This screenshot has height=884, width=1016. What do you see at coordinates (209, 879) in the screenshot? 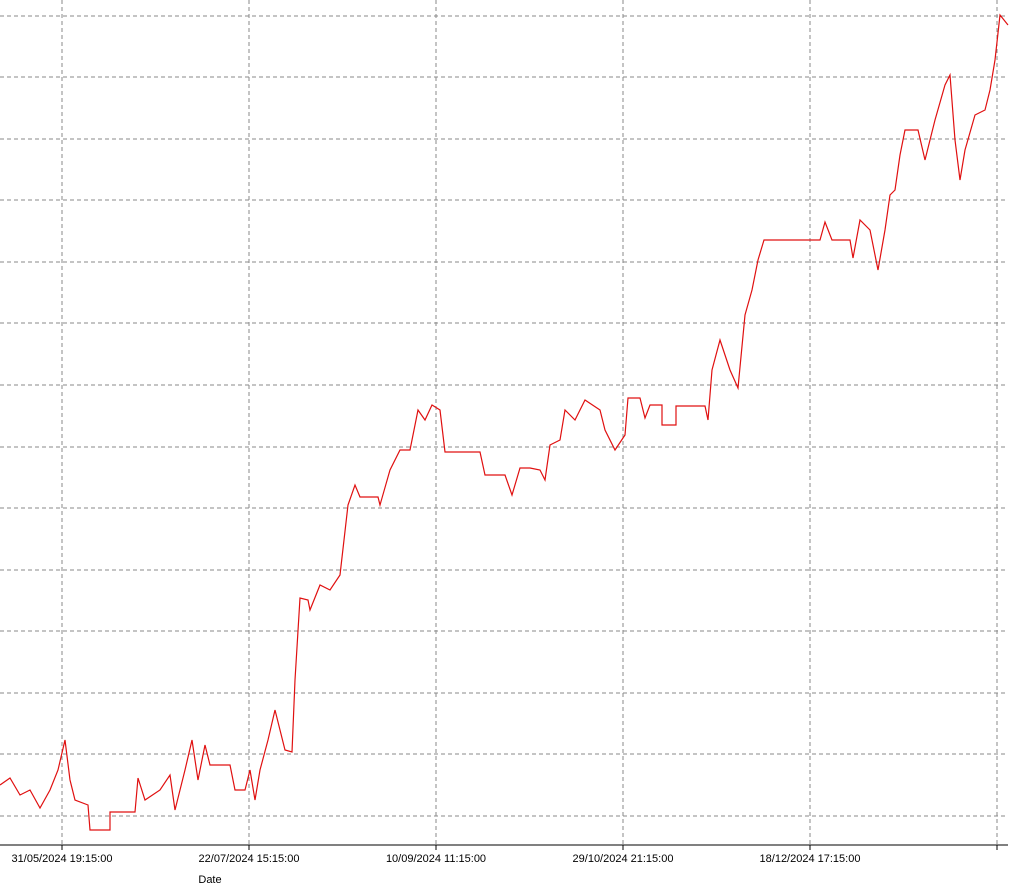
I see `x-axis-label: Date` at bounding box center [209, 879].